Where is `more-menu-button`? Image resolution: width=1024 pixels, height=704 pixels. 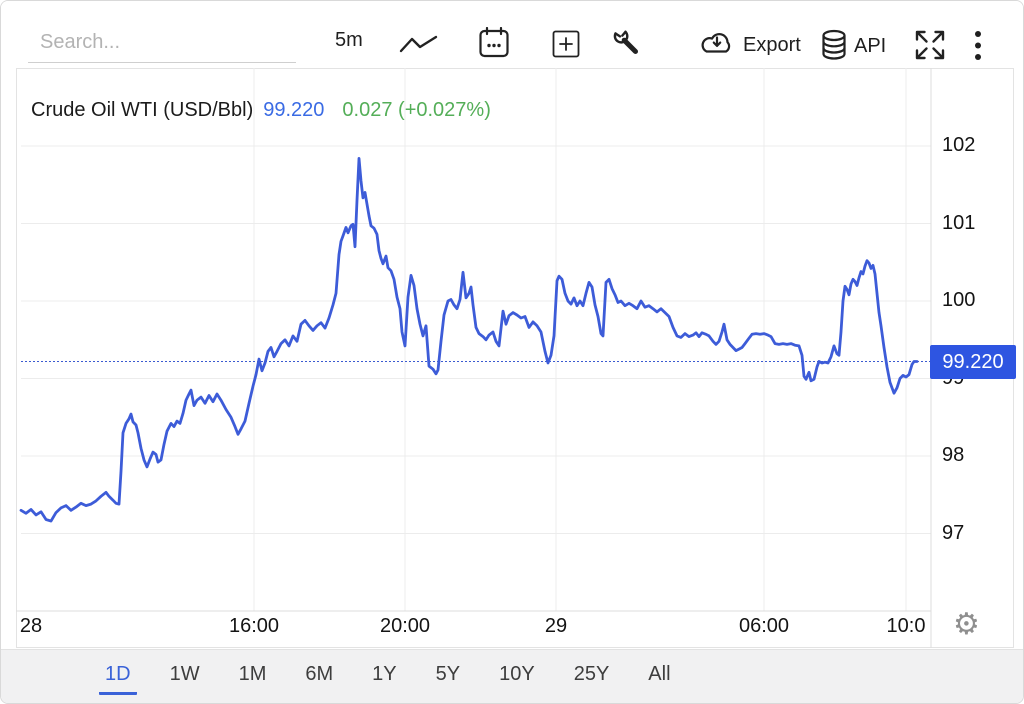
more-menu-button is located at coordinates (978, 47).